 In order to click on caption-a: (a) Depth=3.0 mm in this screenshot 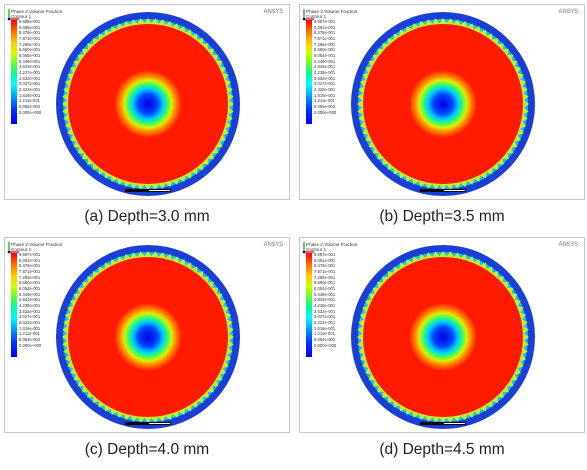, I will do `click(147, 216)`.